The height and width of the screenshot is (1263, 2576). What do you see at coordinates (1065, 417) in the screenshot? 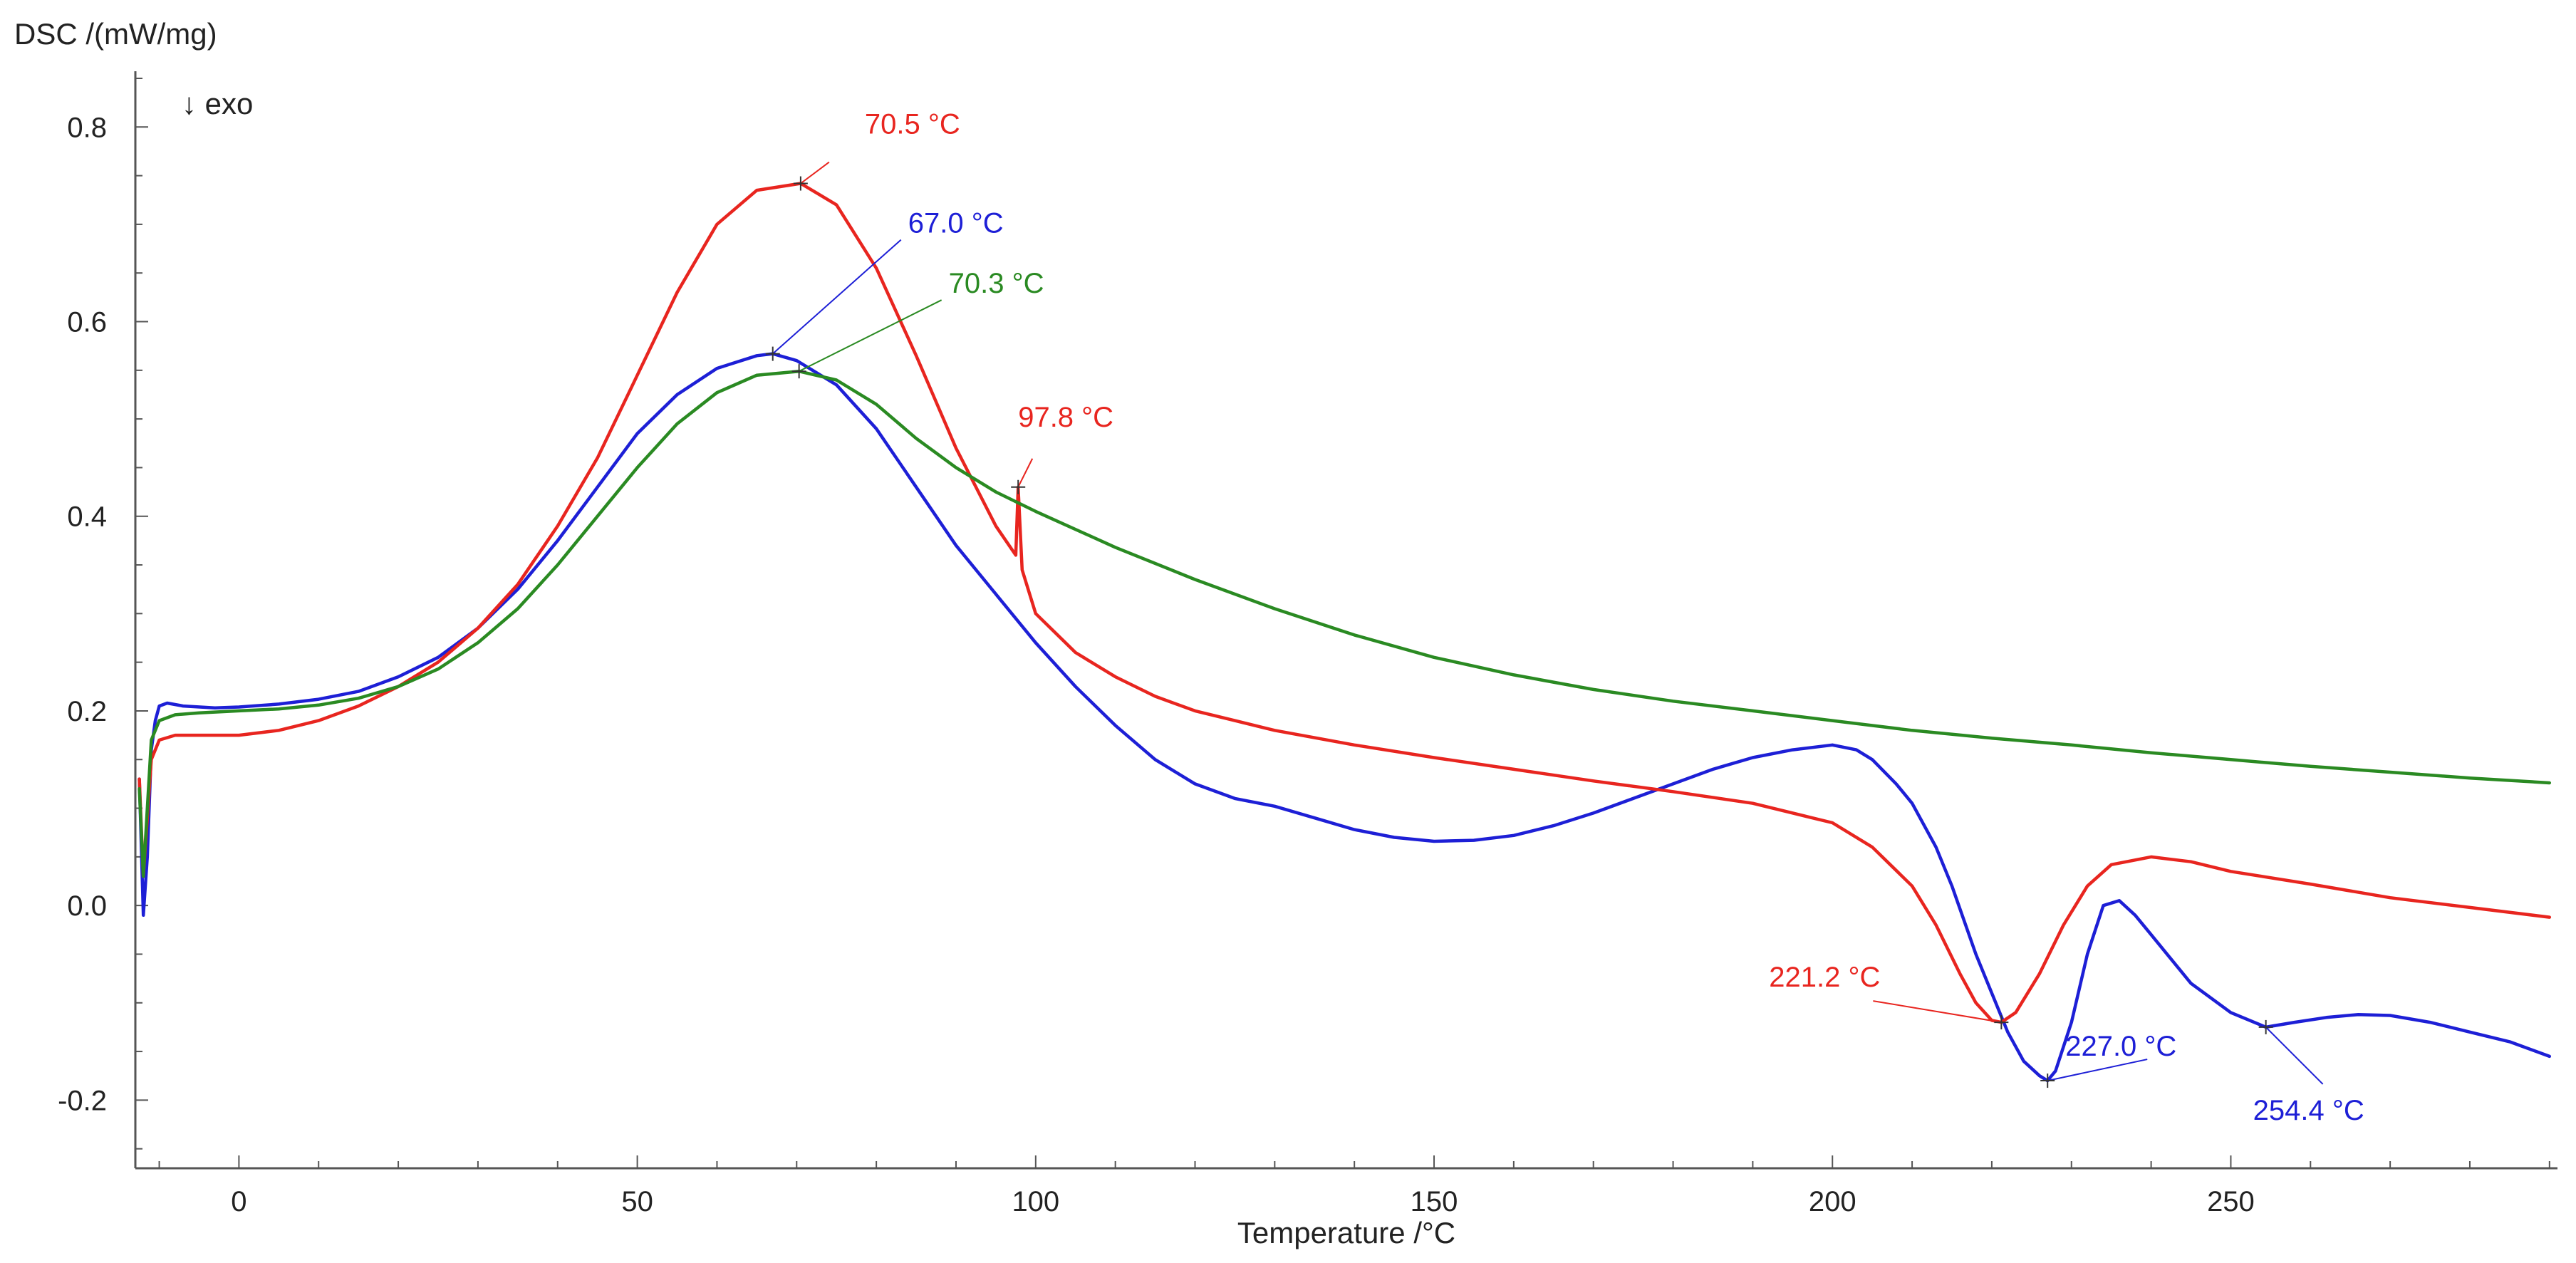
I see `annotation-label: 97.8 °C` at bounding box center [1065, 417].